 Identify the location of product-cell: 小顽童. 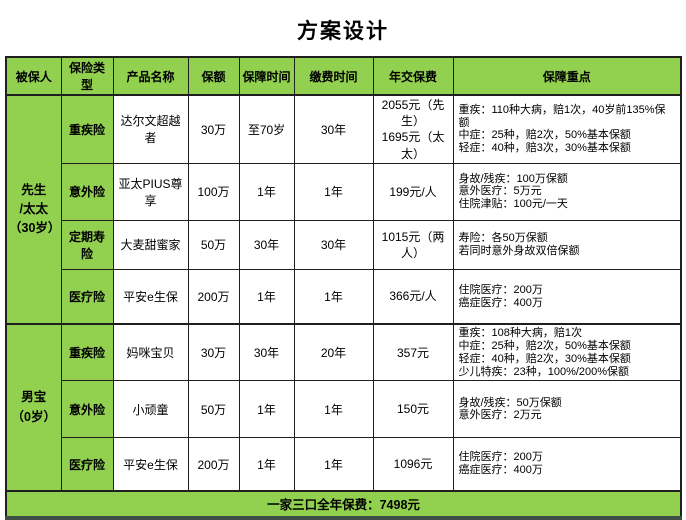
(150, 409).